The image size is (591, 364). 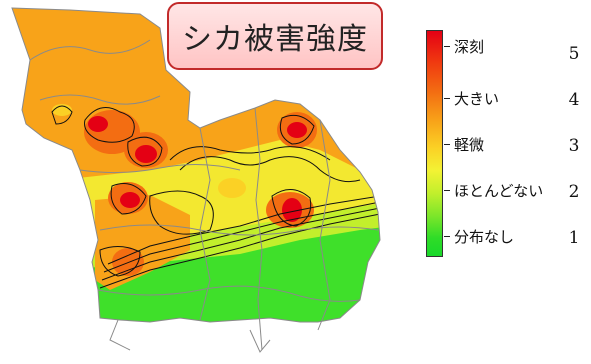 I want to click on legend-item-almost-none: ほとんどない, so click(x=493, y=190).